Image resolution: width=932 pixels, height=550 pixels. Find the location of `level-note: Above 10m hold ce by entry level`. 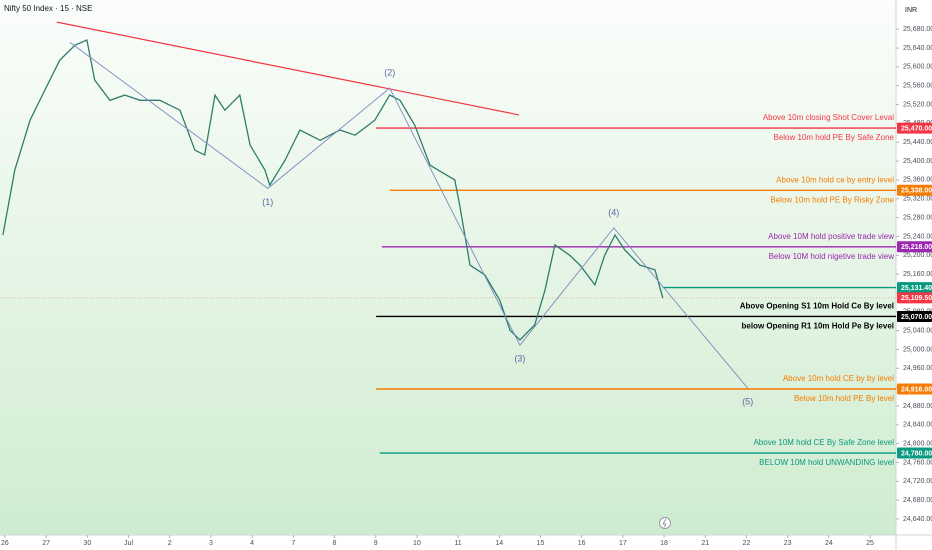

level-note: Above 10m hold ce by entry level is located at coordinates (835, 179).